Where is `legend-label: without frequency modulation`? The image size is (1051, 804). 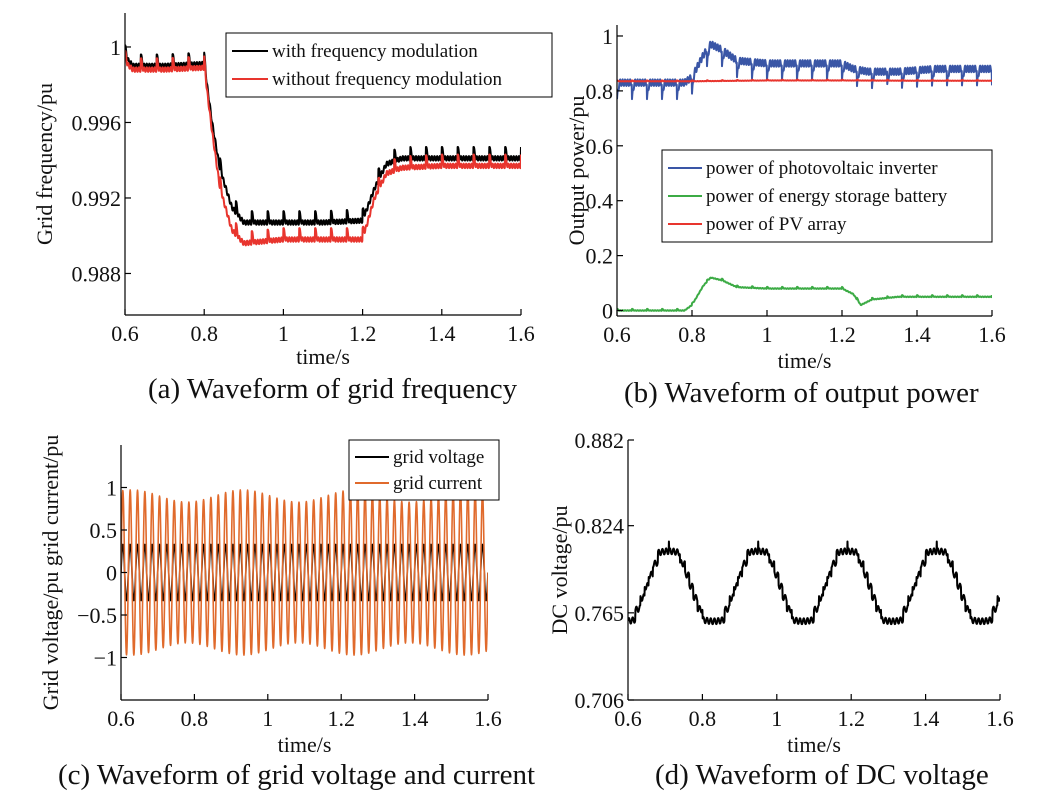 legend-label: without frequency modulation is located at coordinates (387, 79).